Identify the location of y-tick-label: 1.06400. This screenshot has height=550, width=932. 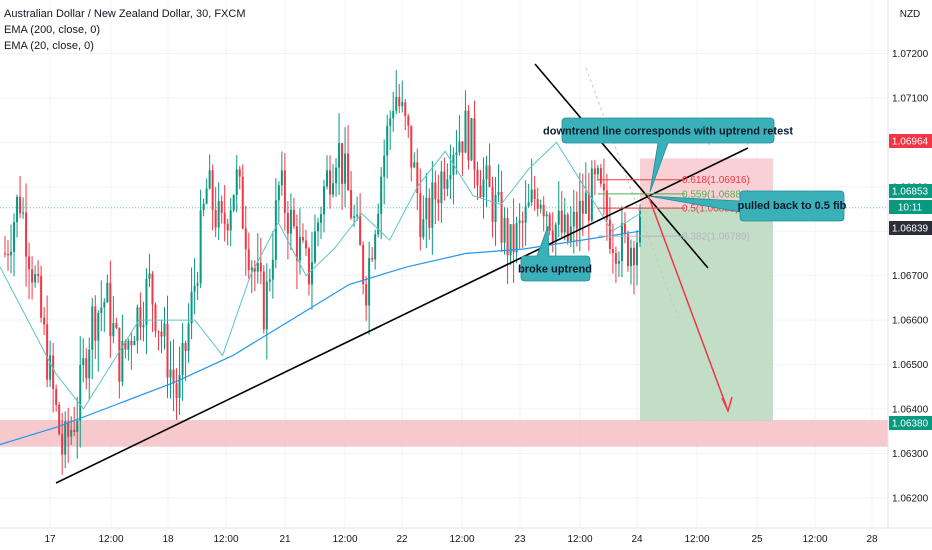
(910, 409).